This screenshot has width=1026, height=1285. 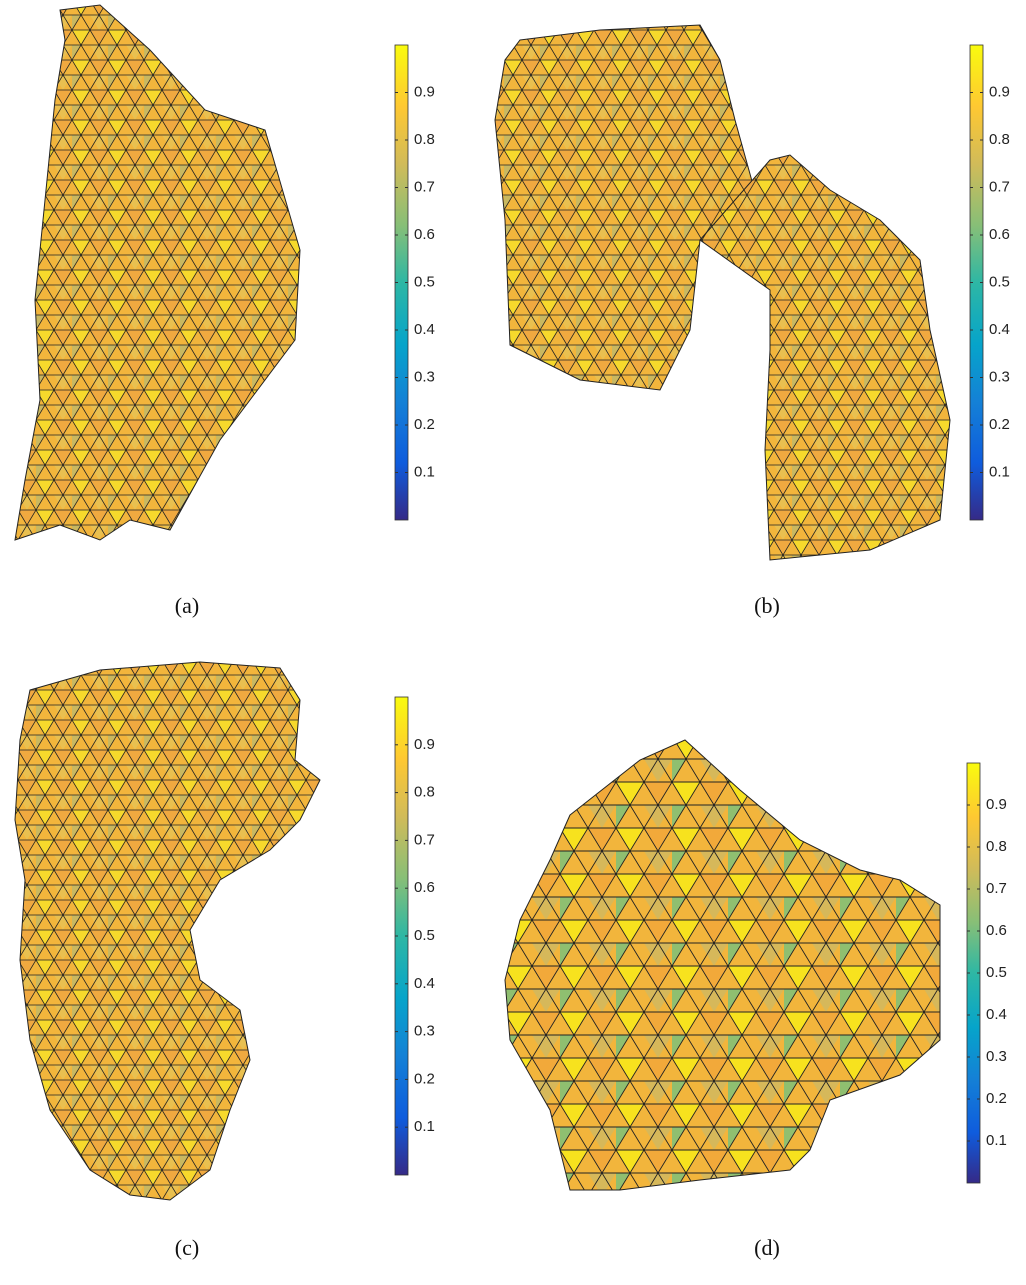 I want to click on caption: (d), so click(x=767, y=1247).